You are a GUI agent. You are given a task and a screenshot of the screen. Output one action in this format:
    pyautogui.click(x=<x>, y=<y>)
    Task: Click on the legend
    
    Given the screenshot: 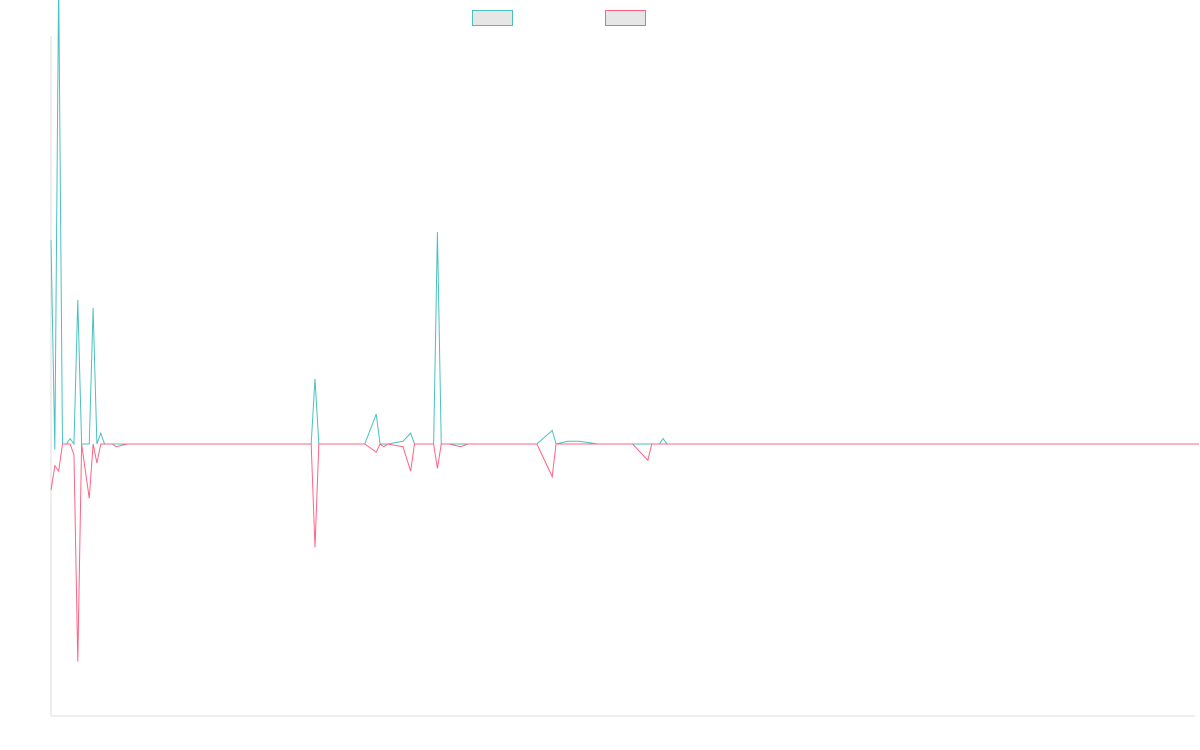 What is the action you would take?
    pyautogui.click(x=559, y=18)
    